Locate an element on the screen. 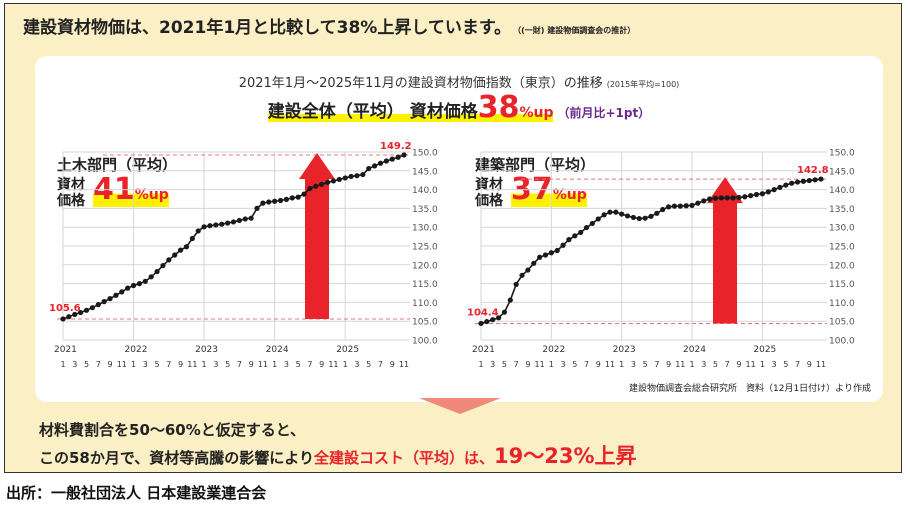 The image size is (910, 508). building-ytick-label: 135.0 is located at coordinates (842, 210).